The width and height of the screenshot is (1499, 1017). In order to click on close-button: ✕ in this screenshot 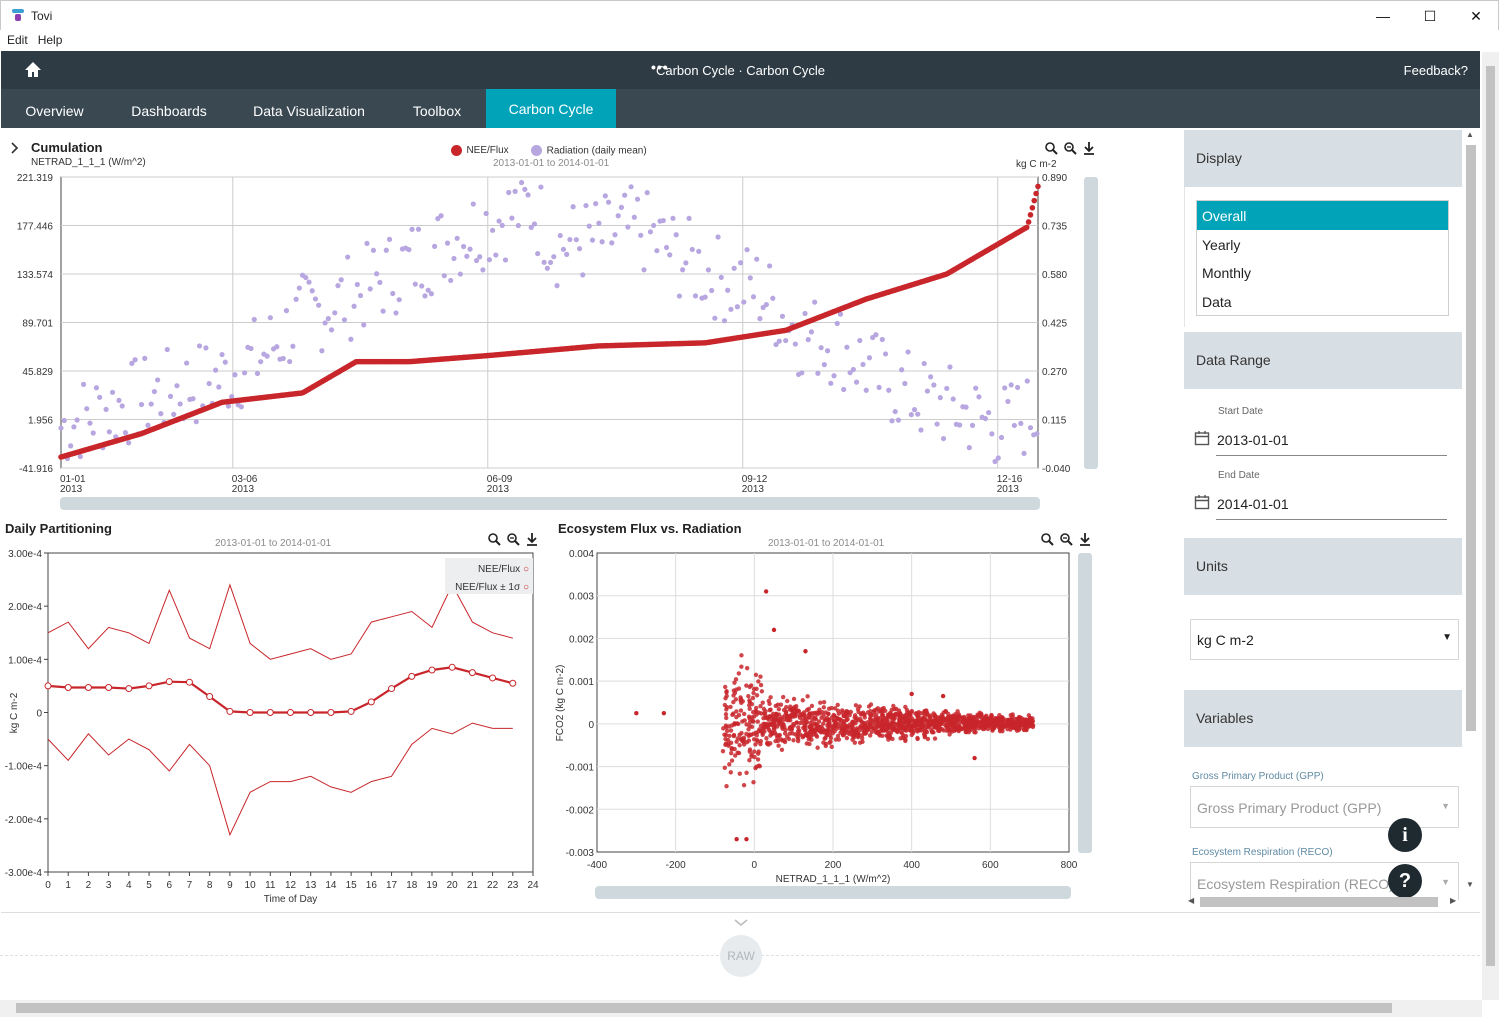, I will do `click(1476, 16)`.